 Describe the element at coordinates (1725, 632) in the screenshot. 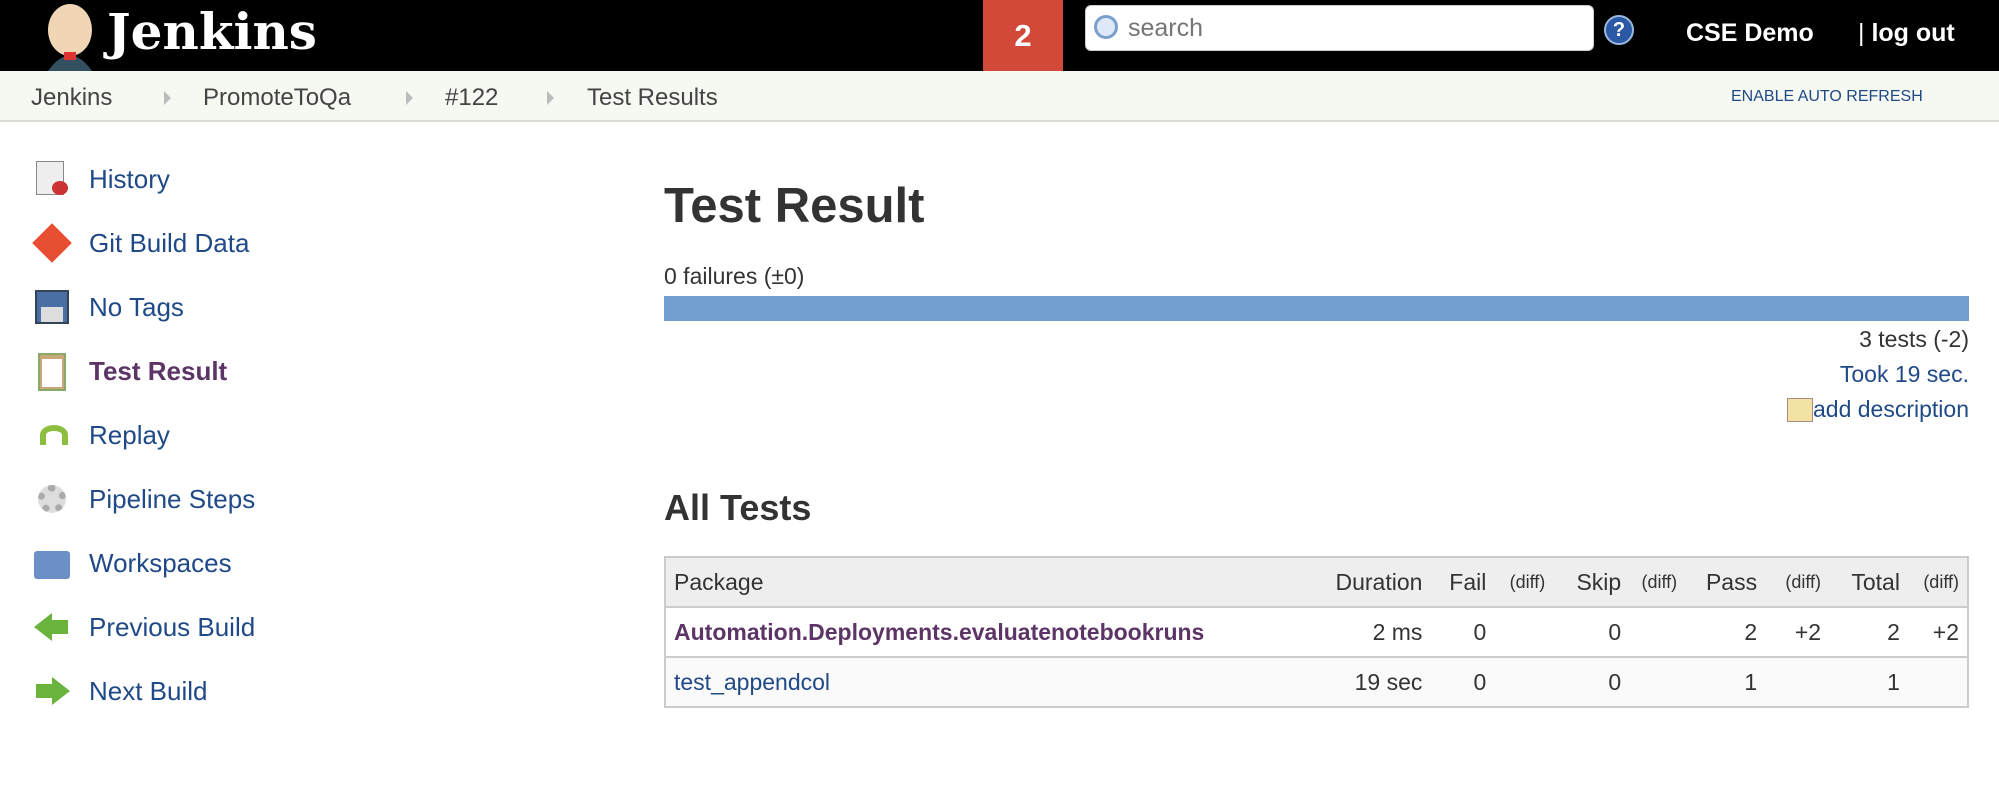

I see `cell-pass: 2` at that location.